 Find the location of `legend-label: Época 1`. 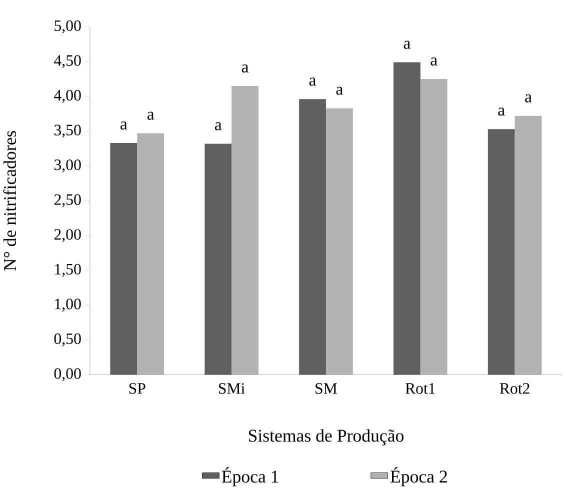

legend-label: Época 1 is located at coordinates (250, 476).